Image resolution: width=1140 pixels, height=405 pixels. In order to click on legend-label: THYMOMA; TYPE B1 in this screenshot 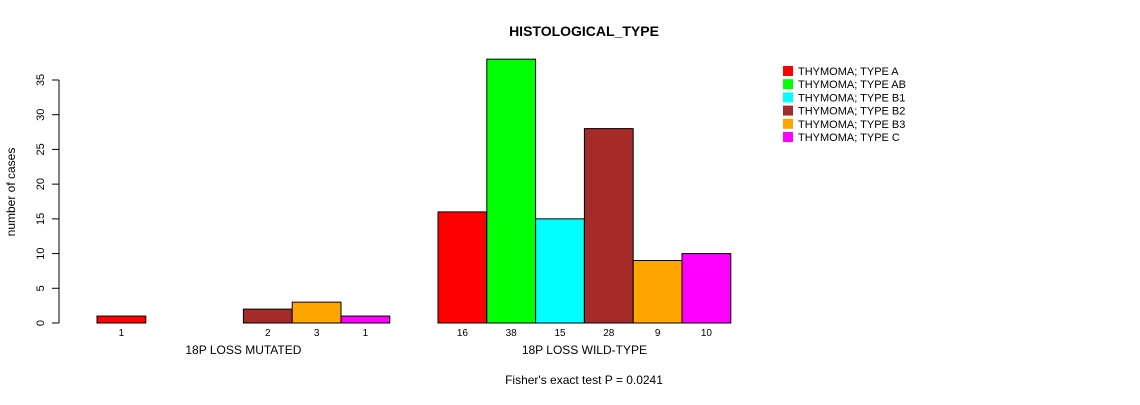, I will do `click(851, 98)`.